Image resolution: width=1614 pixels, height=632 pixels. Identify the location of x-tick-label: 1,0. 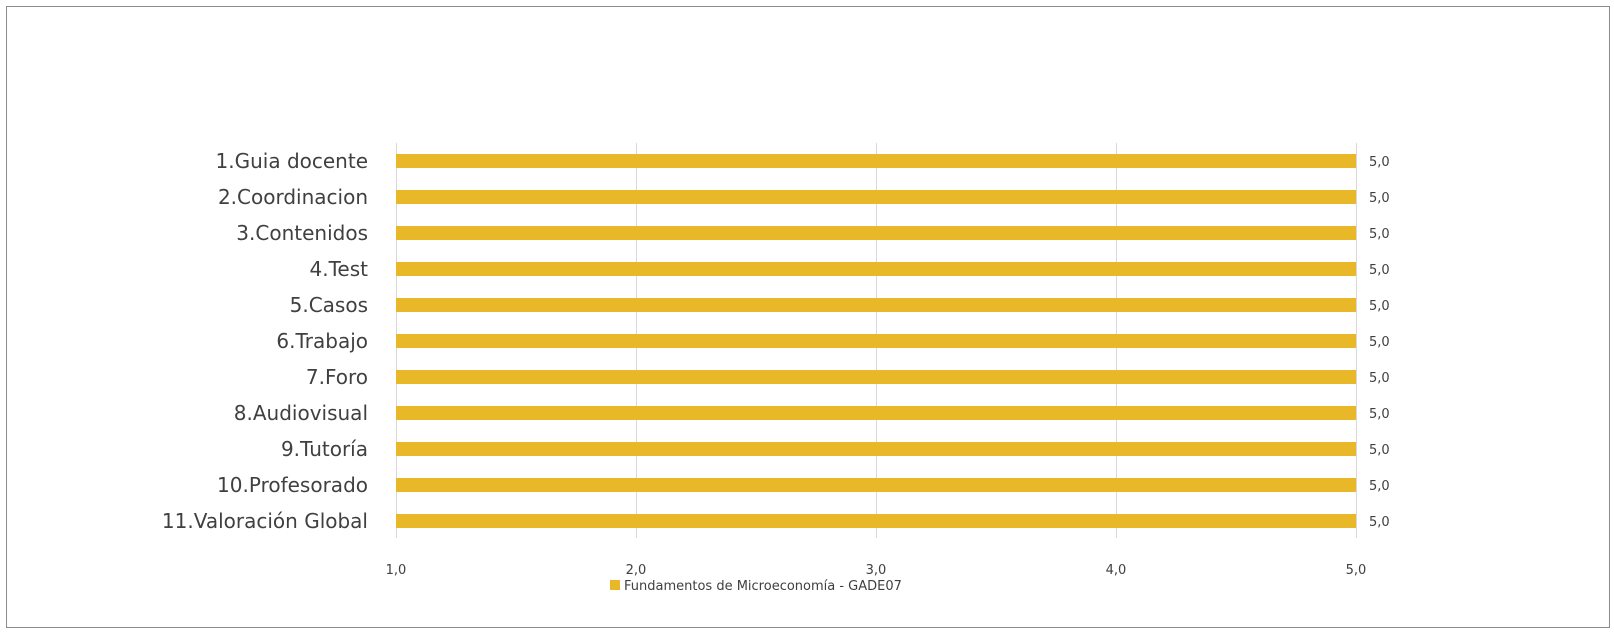
(396, 570).